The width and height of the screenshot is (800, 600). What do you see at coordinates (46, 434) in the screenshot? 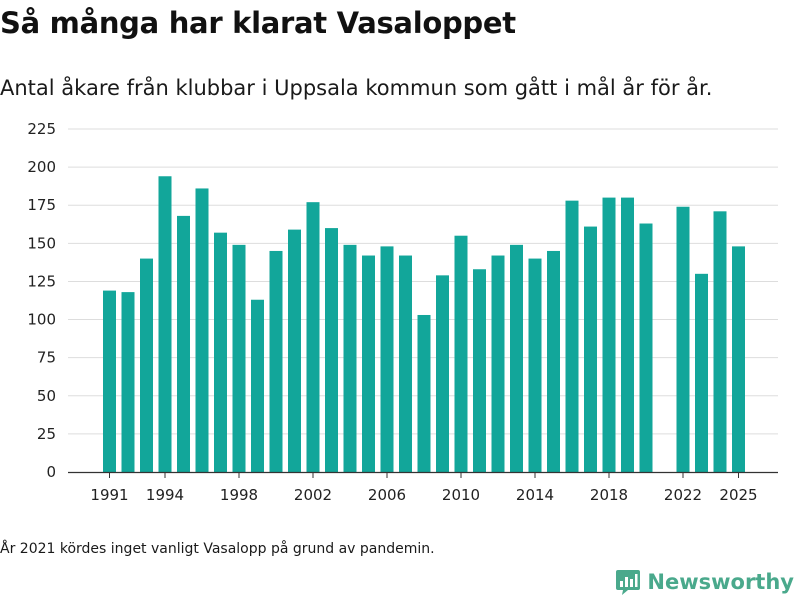
I see `y-tick-label: 25` at bounding box center [46, 434].